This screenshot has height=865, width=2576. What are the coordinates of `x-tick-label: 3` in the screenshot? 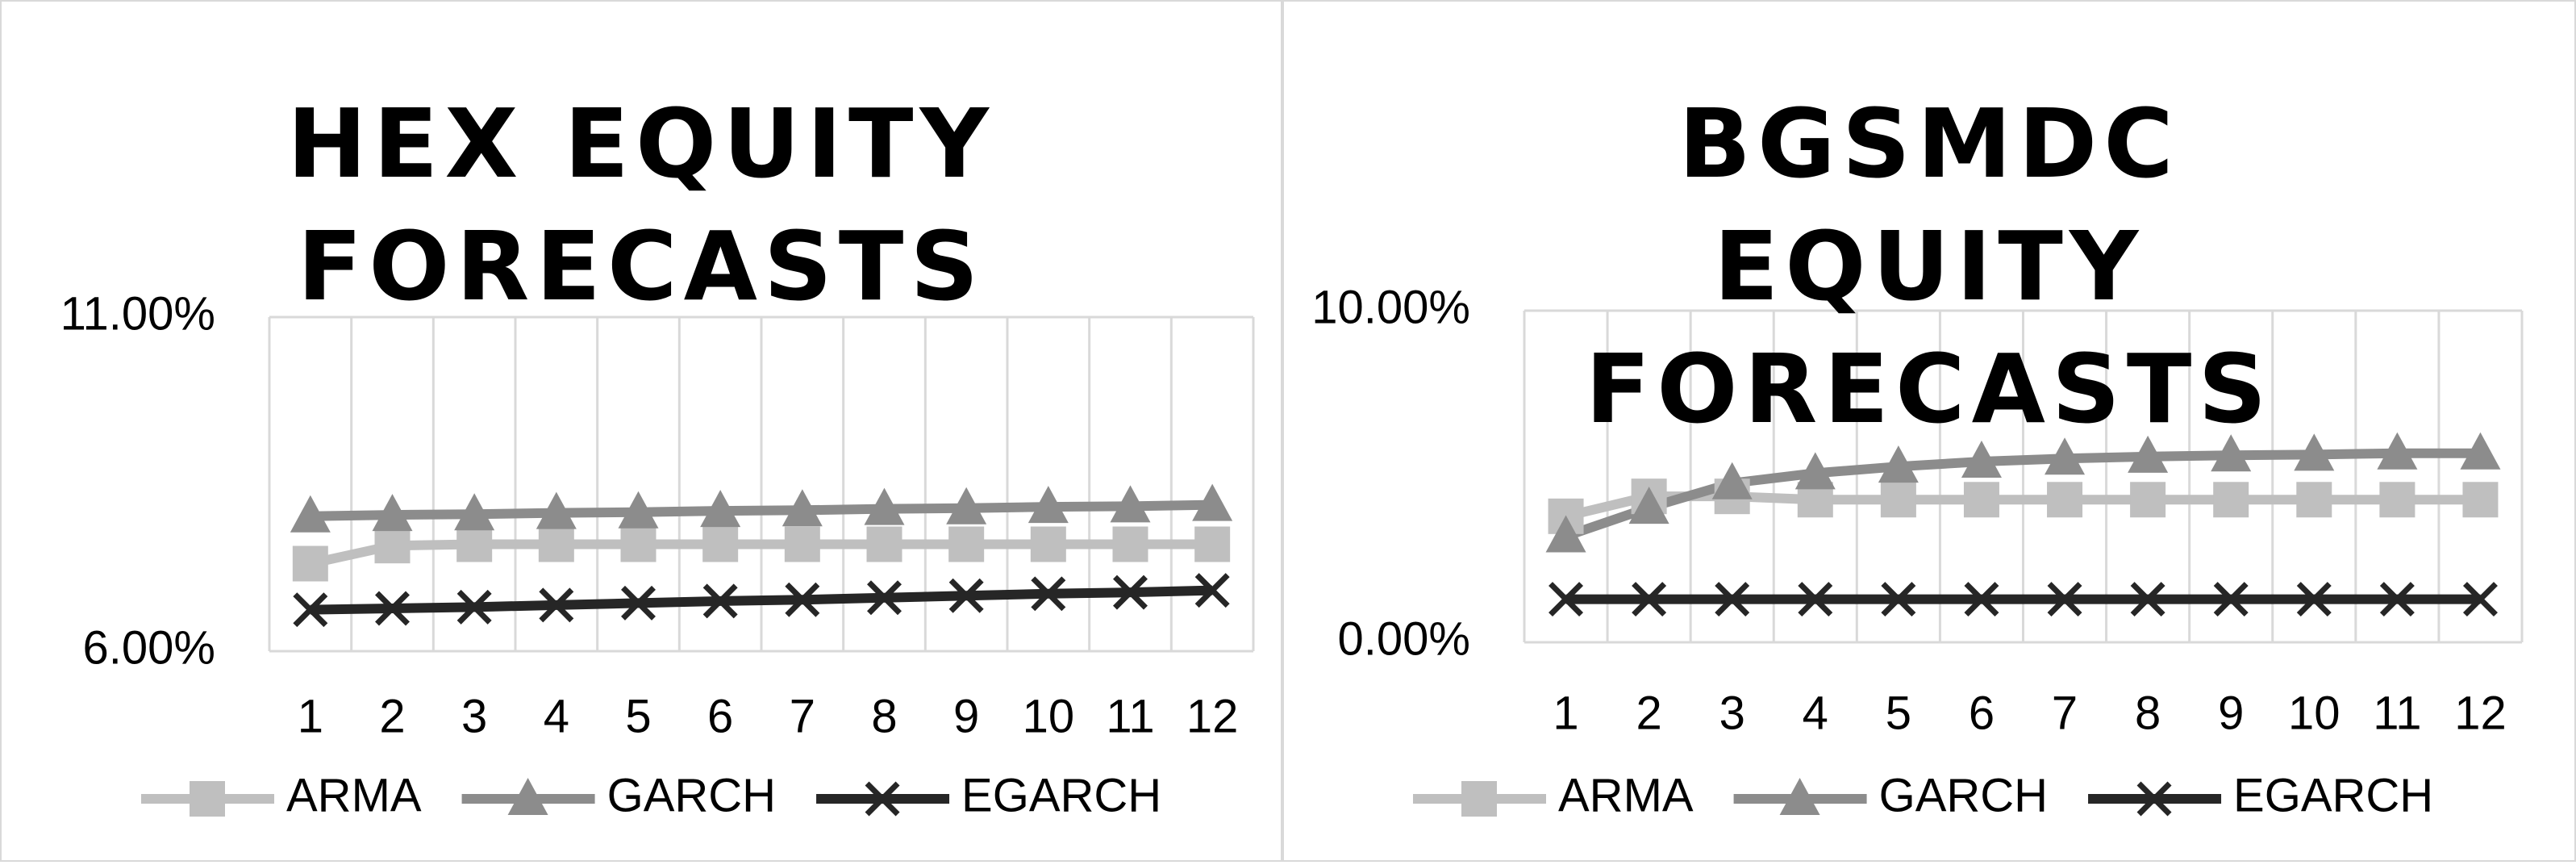 It's located at (1732, 713).